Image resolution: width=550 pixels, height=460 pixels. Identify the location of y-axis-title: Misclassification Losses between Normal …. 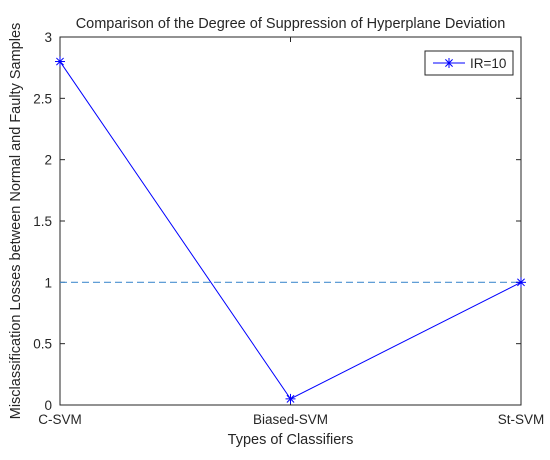
(16, 221).